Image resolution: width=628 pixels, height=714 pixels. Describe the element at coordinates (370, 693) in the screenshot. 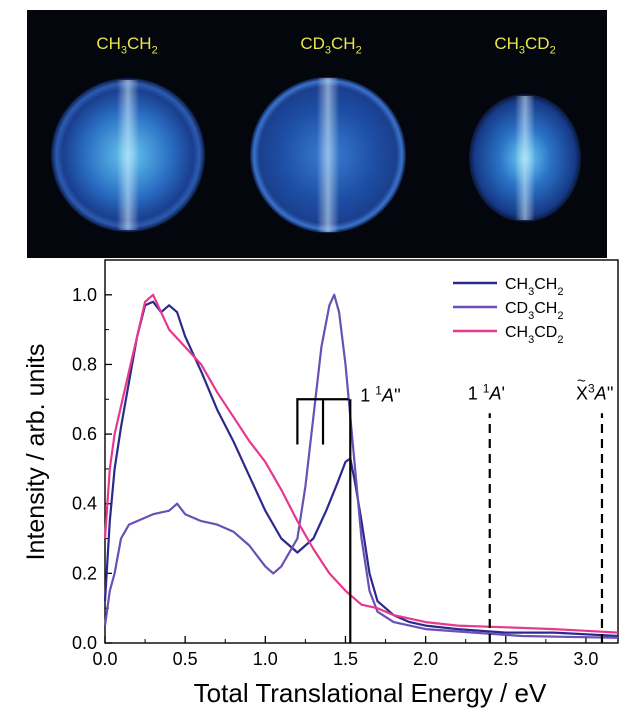

I see `x-axis-label: Total Translational Energy / eV` at that location.